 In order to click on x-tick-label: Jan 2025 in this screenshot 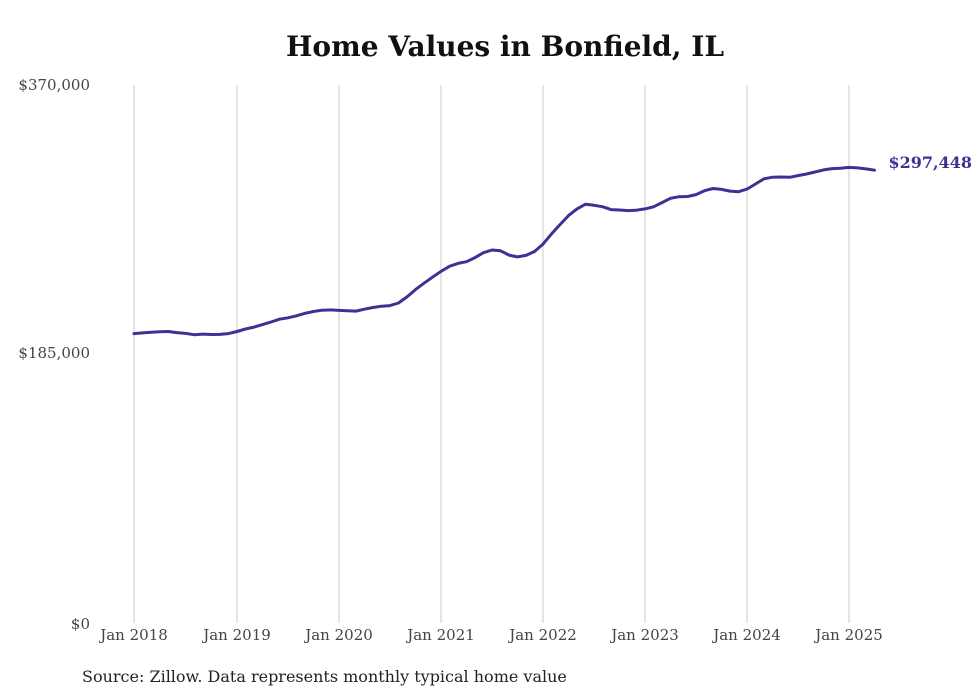, I will do `click(848, 635)`.